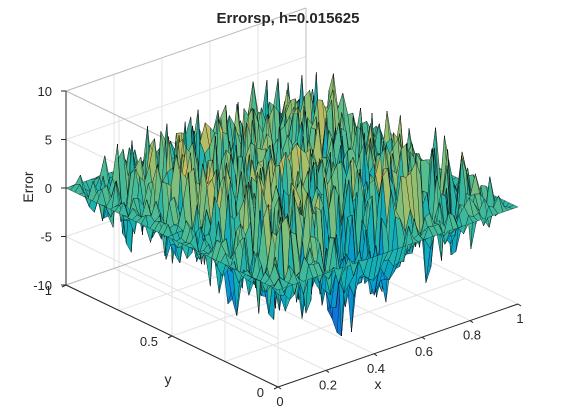  What do you see at coordinates (149, 341) in the screenshot?
I see `y-tick-label: 0.5` at bounding box center [149, 341].